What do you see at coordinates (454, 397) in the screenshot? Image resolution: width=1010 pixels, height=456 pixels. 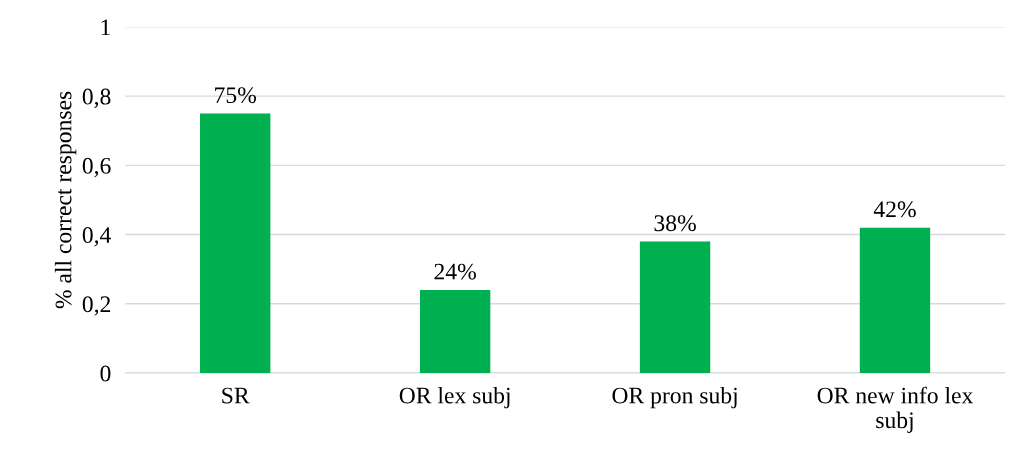 I see `x-tick-label: OR lex subj` at bounding box center [454, 397].